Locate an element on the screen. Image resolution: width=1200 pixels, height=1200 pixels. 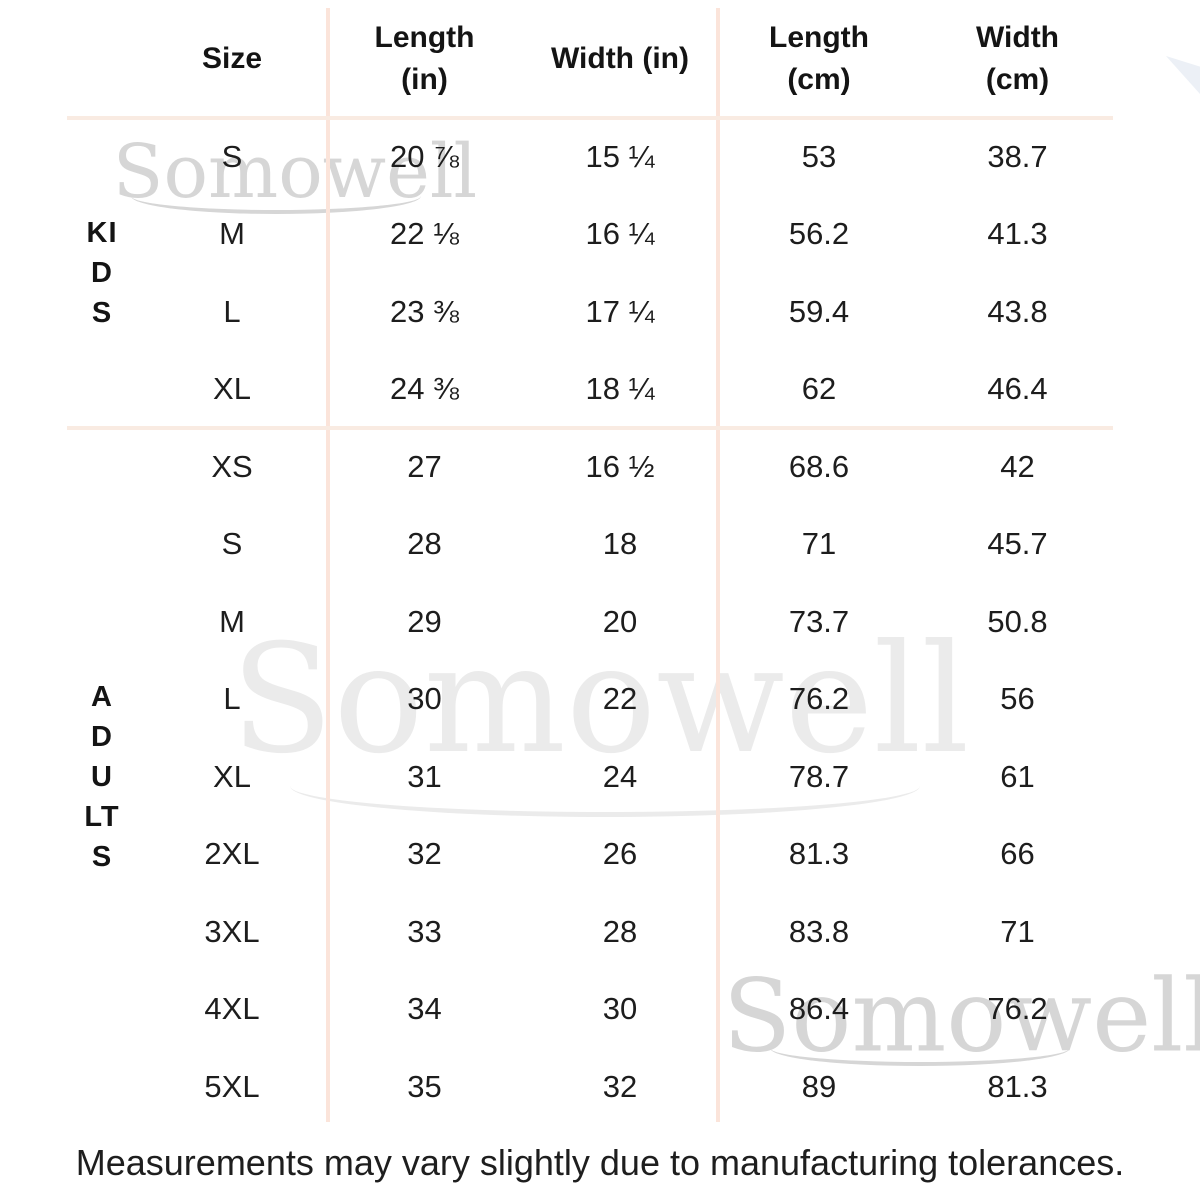
cell-length-in: 27 is located at coordinates (424, 466).